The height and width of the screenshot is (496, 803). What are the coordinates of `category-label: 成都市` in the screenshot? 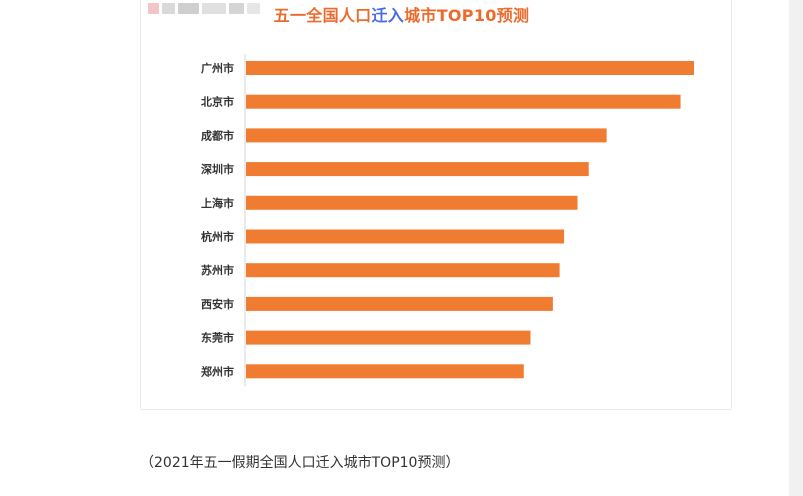 It's located at (217, 135).